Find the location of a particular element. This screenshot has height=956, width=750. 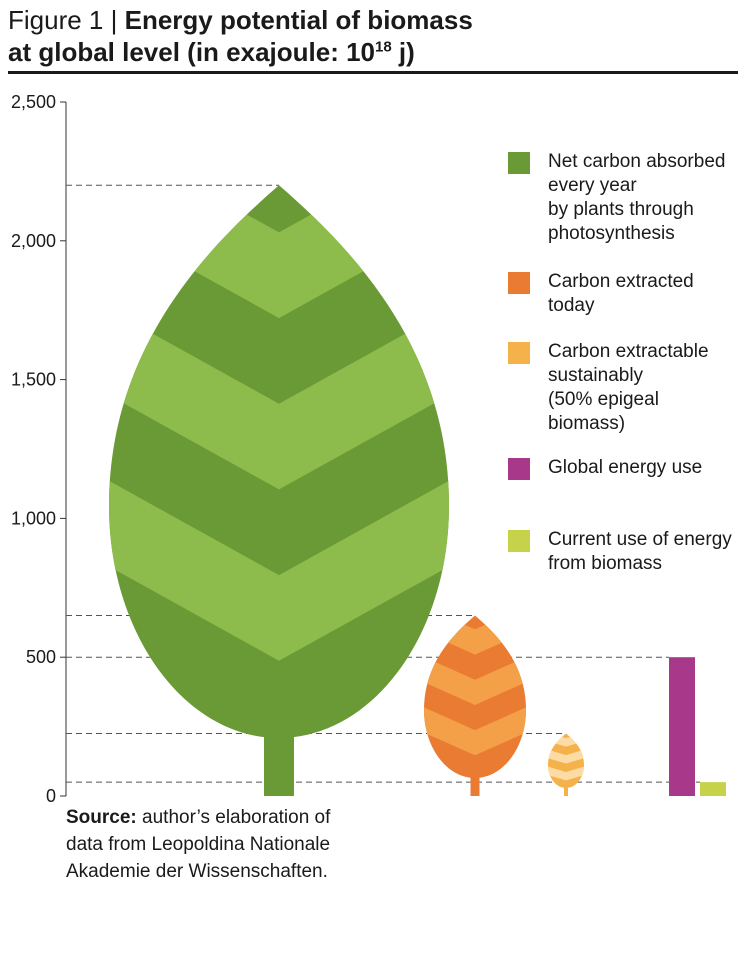

y-tick-label: 500 is located at coordinates (41, 657).